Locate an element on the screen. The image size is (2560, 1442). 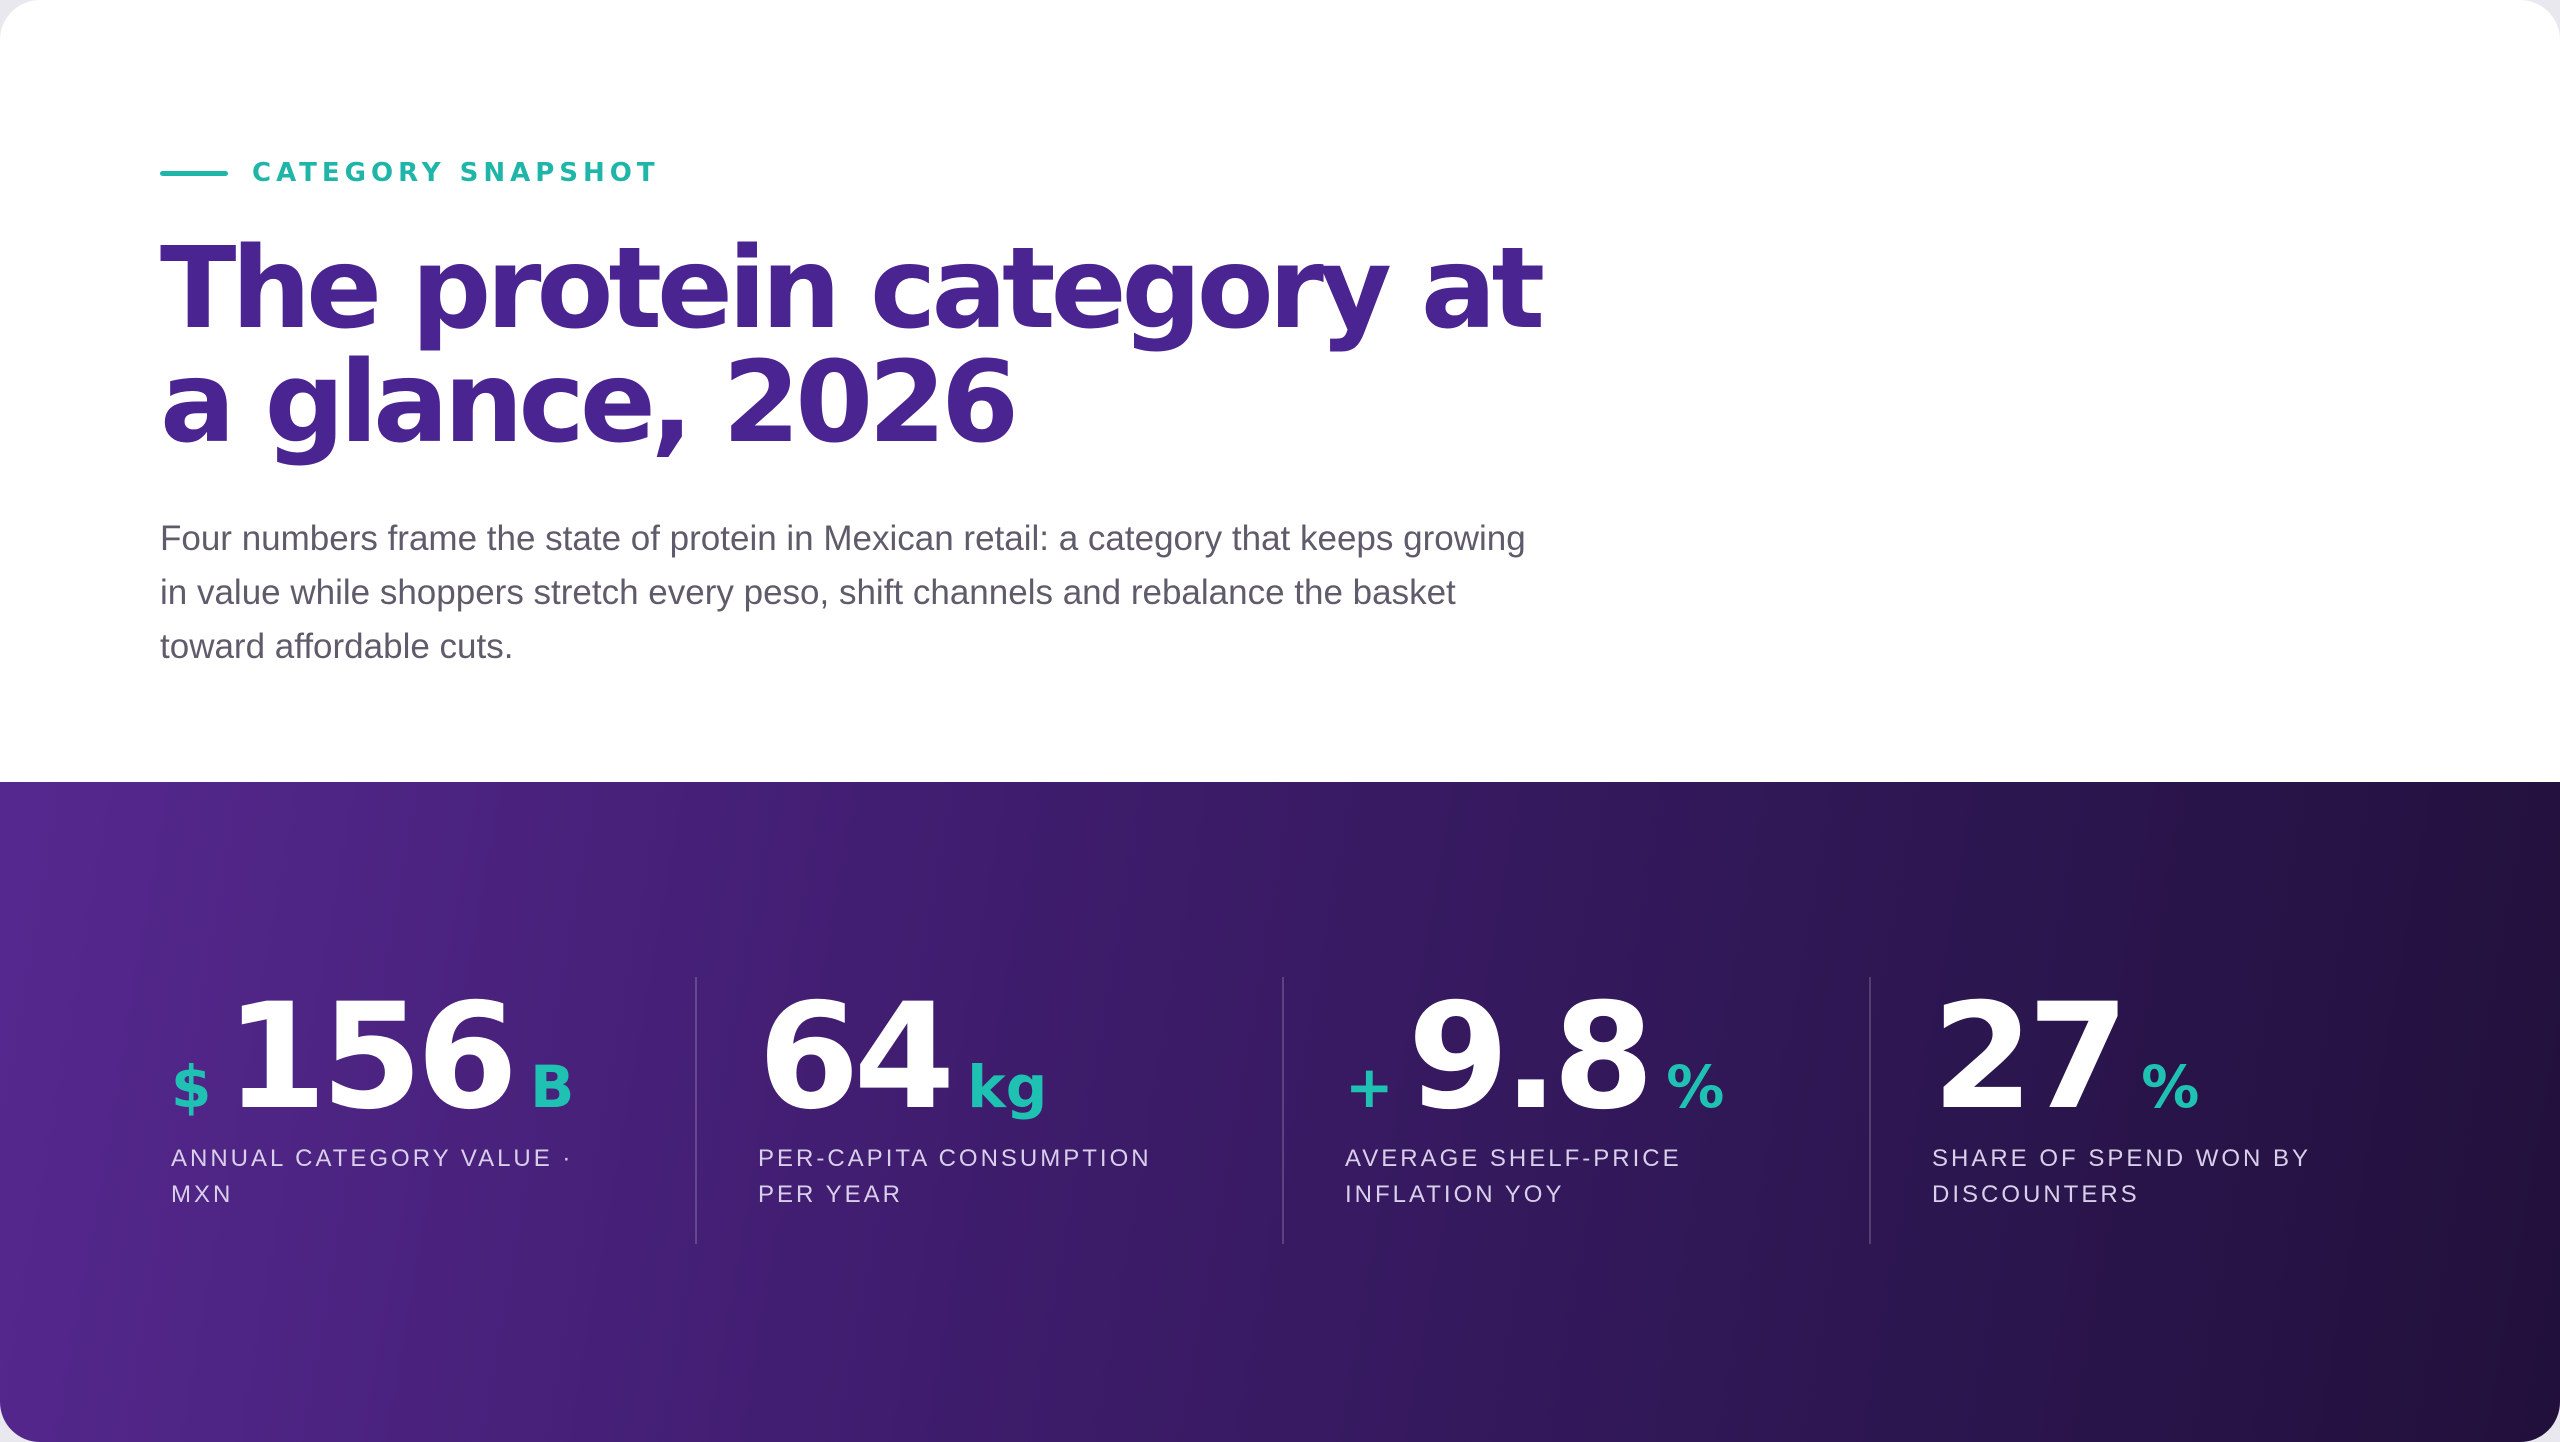
stat: $156 B ANNUAL CATEGORY VALUE · MXN is located at coordinates (402, 1110).